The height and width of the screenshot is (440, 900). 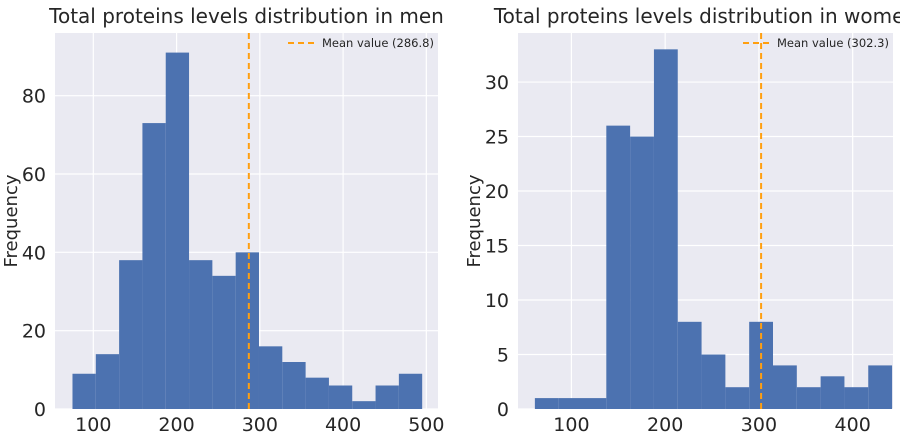 I want to click on legend: Mean value (302.3), so click(x=816, y=43).